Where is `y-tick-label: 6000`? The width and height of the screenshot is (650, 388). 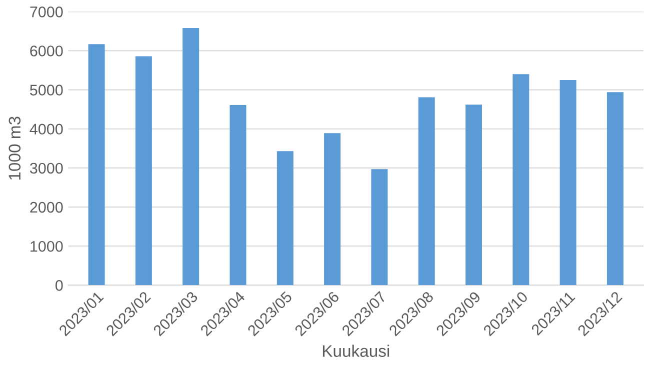
y-tick-label: 6000 is located at coordinates (46, 51).